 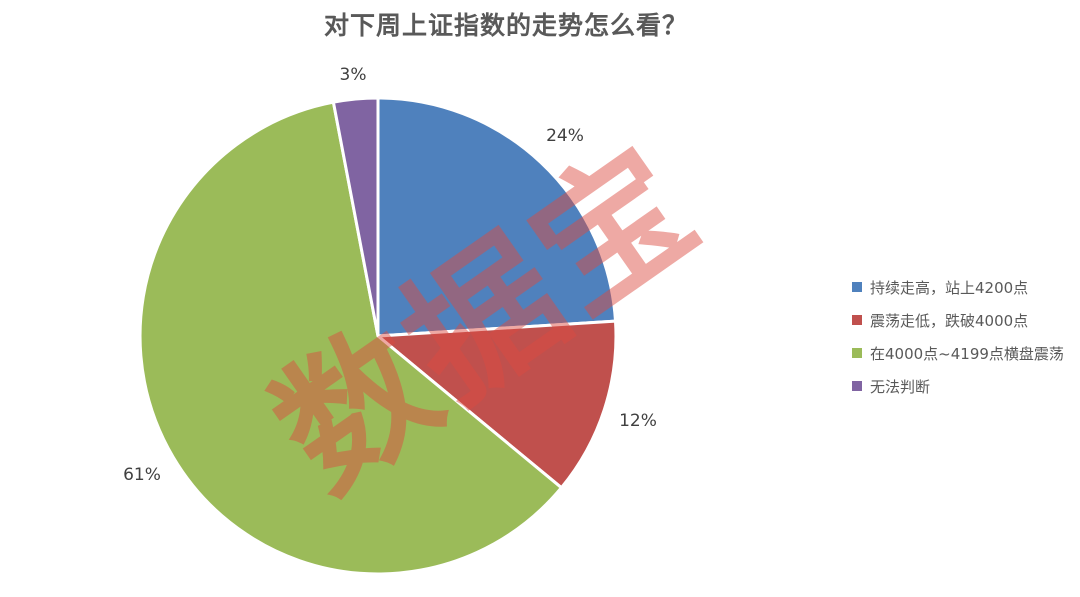 What do you see at coordinates (353, 75) in the screenshot?
I see `slice-percent-label: 3%` at bounding box center [353, 75].